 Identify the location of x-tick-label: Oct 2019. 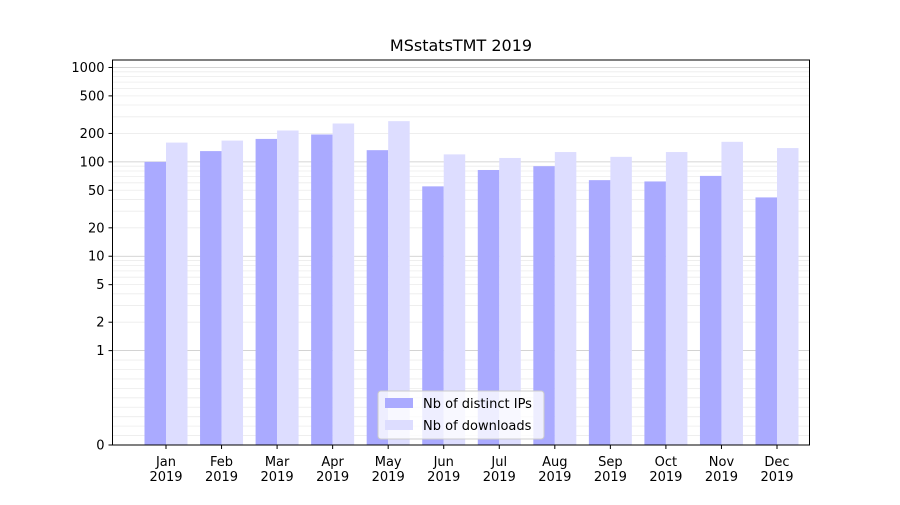
(665, 470).